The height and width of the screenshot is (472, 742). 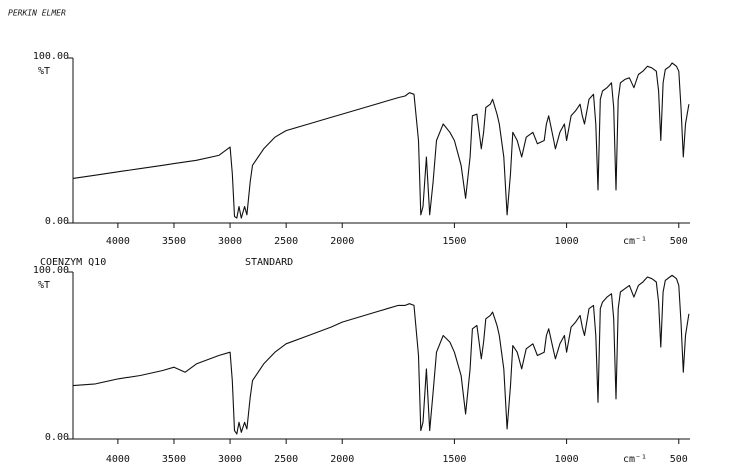 What do you see at coordinates (269, 262) in the screenshot?
I see `chart-subtitle: STANDARD` at bounding box center [269, 262].